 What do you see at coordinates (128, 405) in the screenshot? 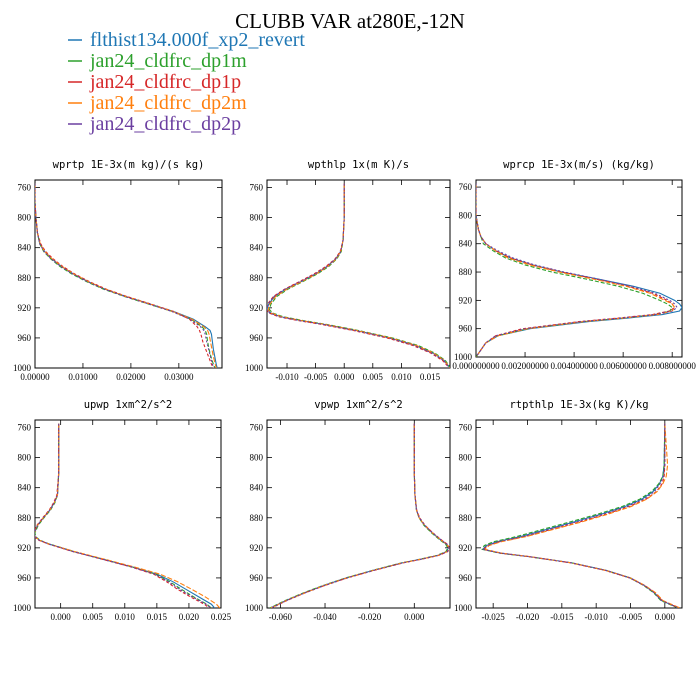
I see `panel-title: upwp 1xm^2/s^2` at bounding box center [128, 405].